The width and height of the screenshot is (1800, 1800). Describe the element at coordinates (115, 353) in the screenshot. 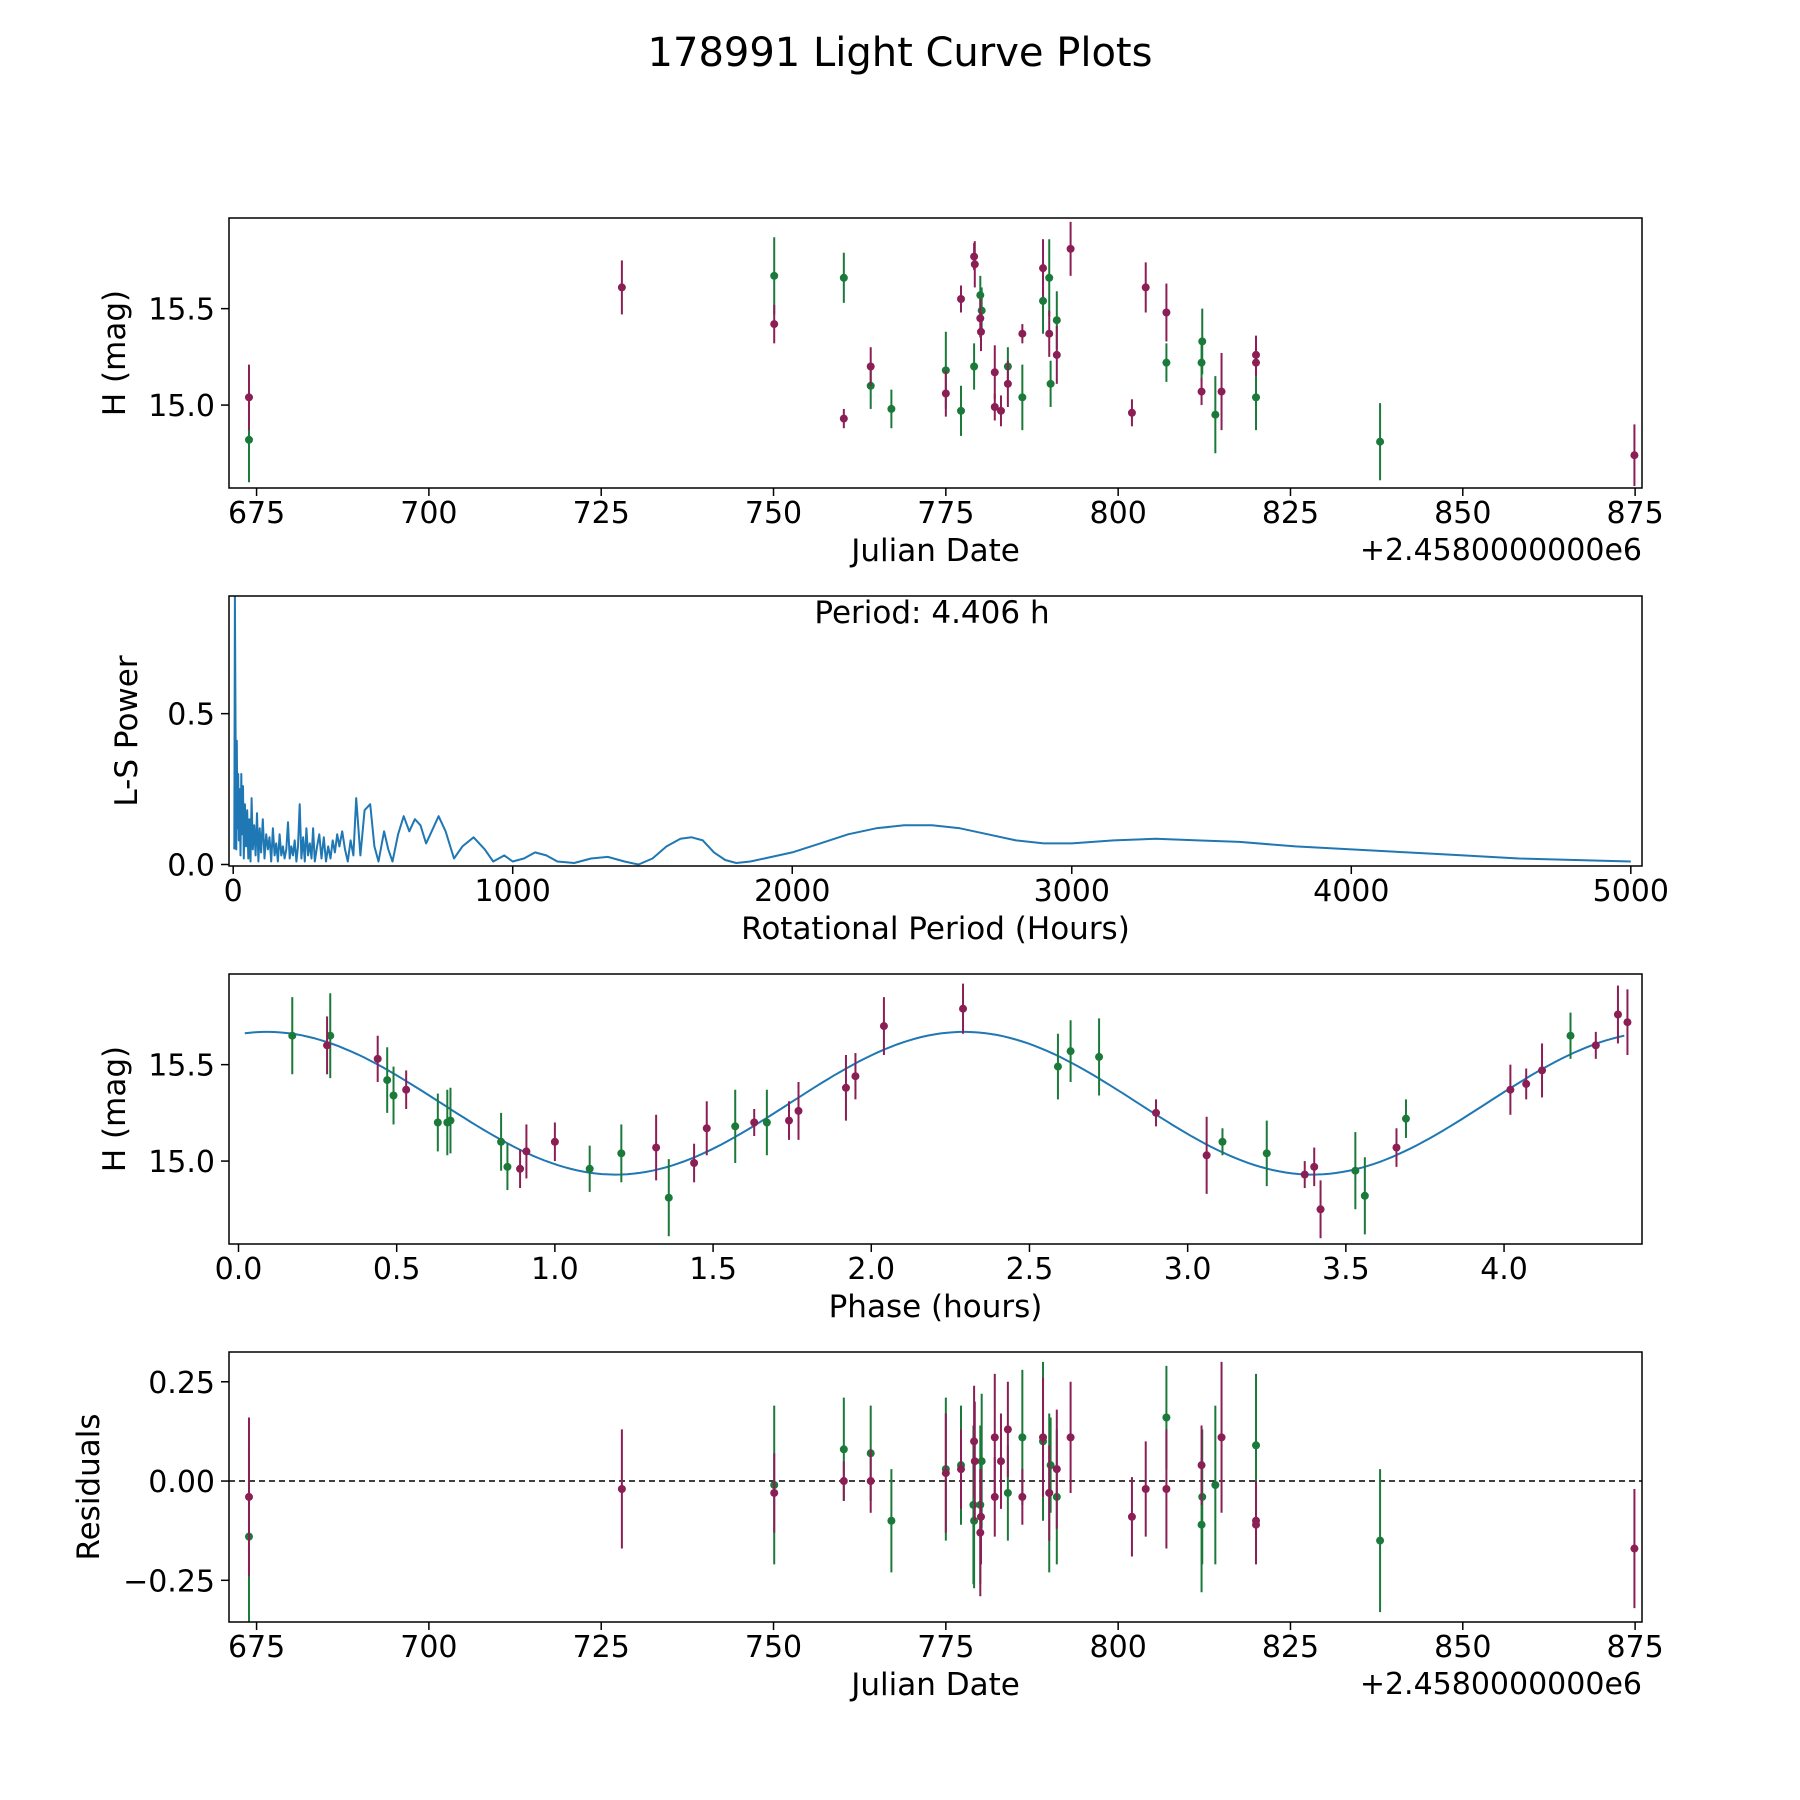

I see `lightcurve-y-axis-label: H (mag)` at that location.